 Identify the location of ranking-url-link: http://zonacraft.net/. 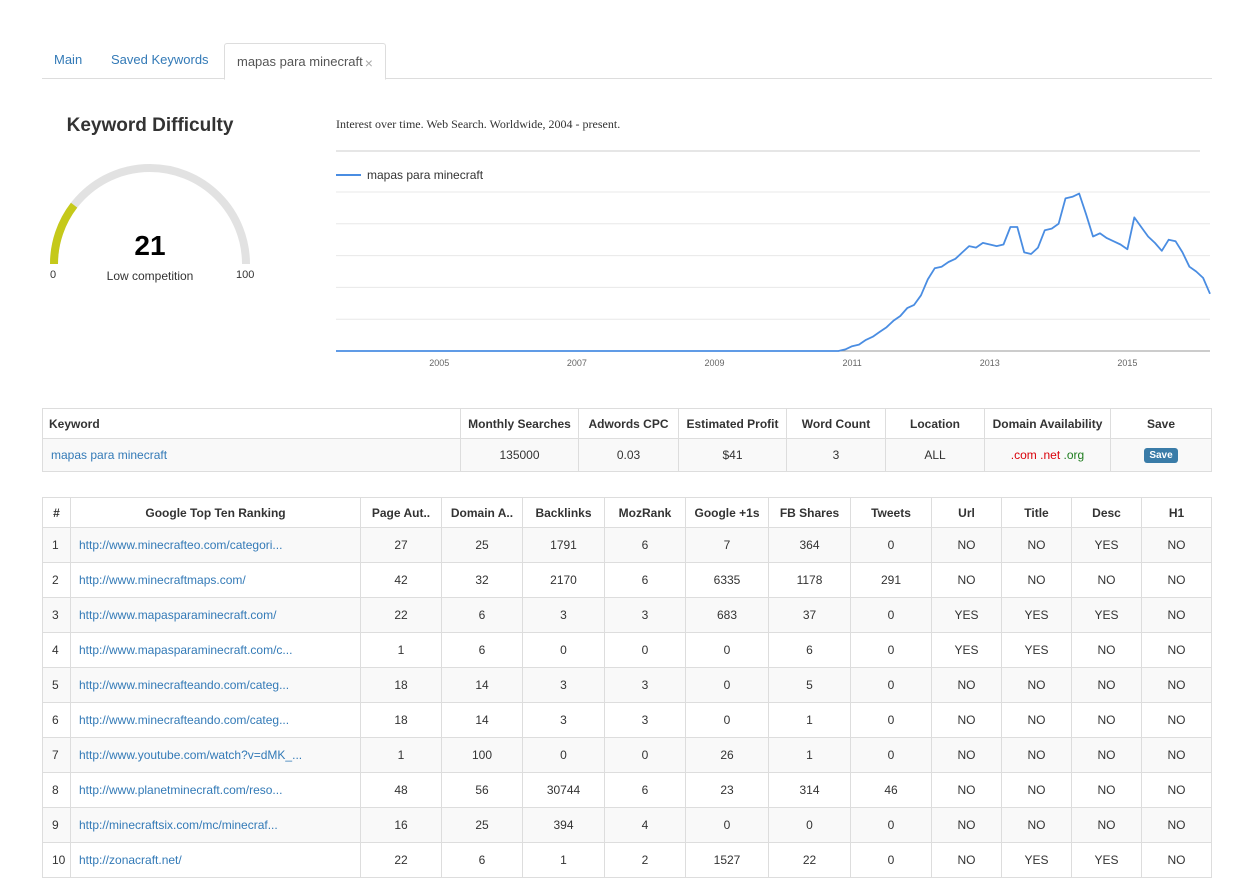
(130, 860).